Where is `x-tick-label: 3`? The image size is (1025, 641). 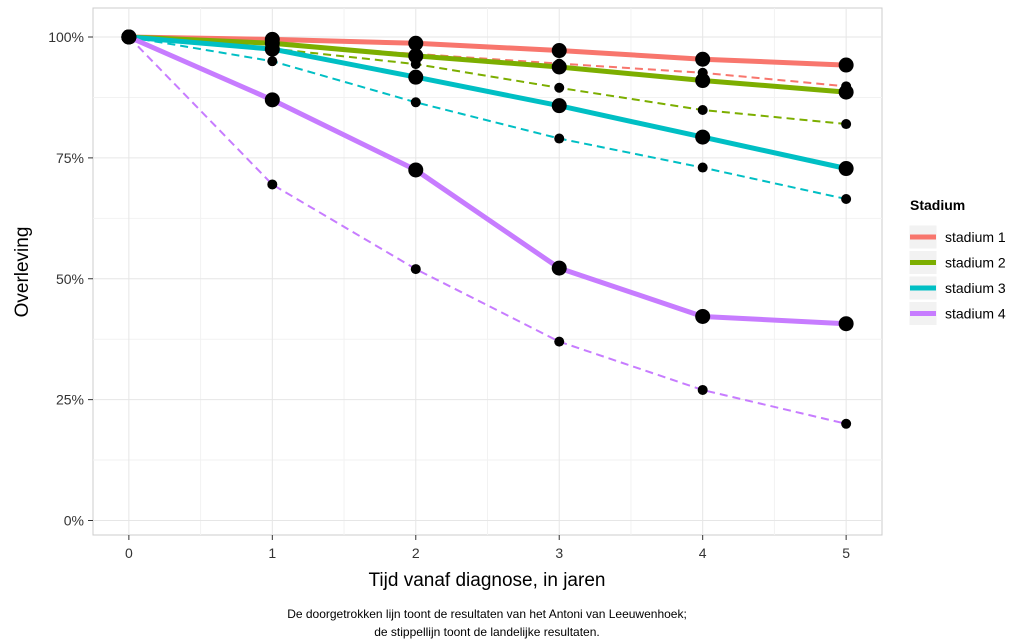 x-tick-label: 3 is located at coordinates (559, 553).